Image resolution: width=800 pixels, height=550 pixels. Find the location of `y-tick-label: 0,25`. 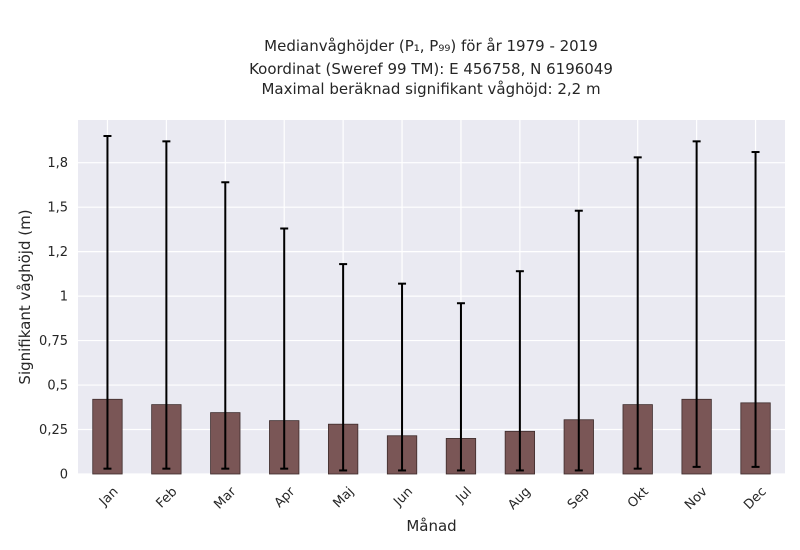

y-tick-label: 0,25 is located at coordinates (53, 430).